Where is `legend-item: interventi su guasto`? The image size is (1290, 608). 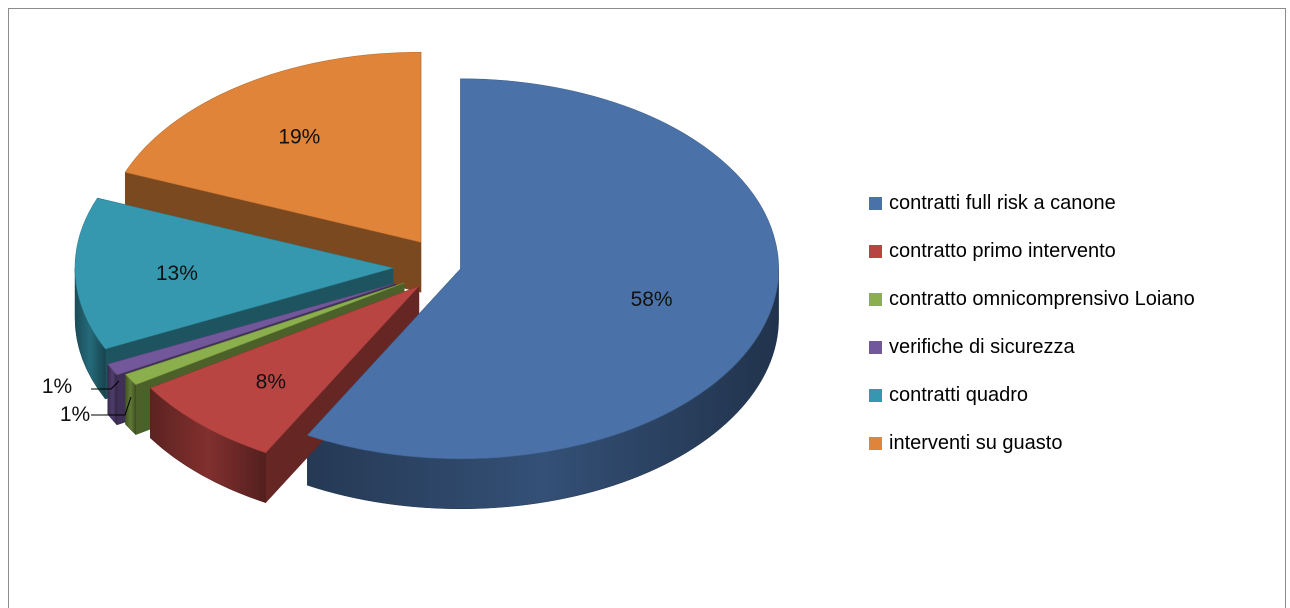
legend-item: interventi su guasto is located at coordinates (1032, 443).